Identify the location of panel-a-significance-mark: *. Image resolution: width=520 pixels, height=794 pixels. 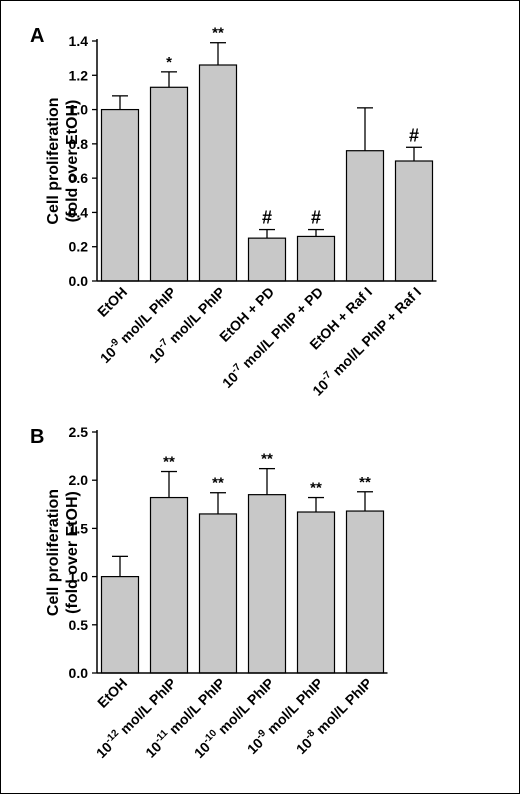
(169, 62).